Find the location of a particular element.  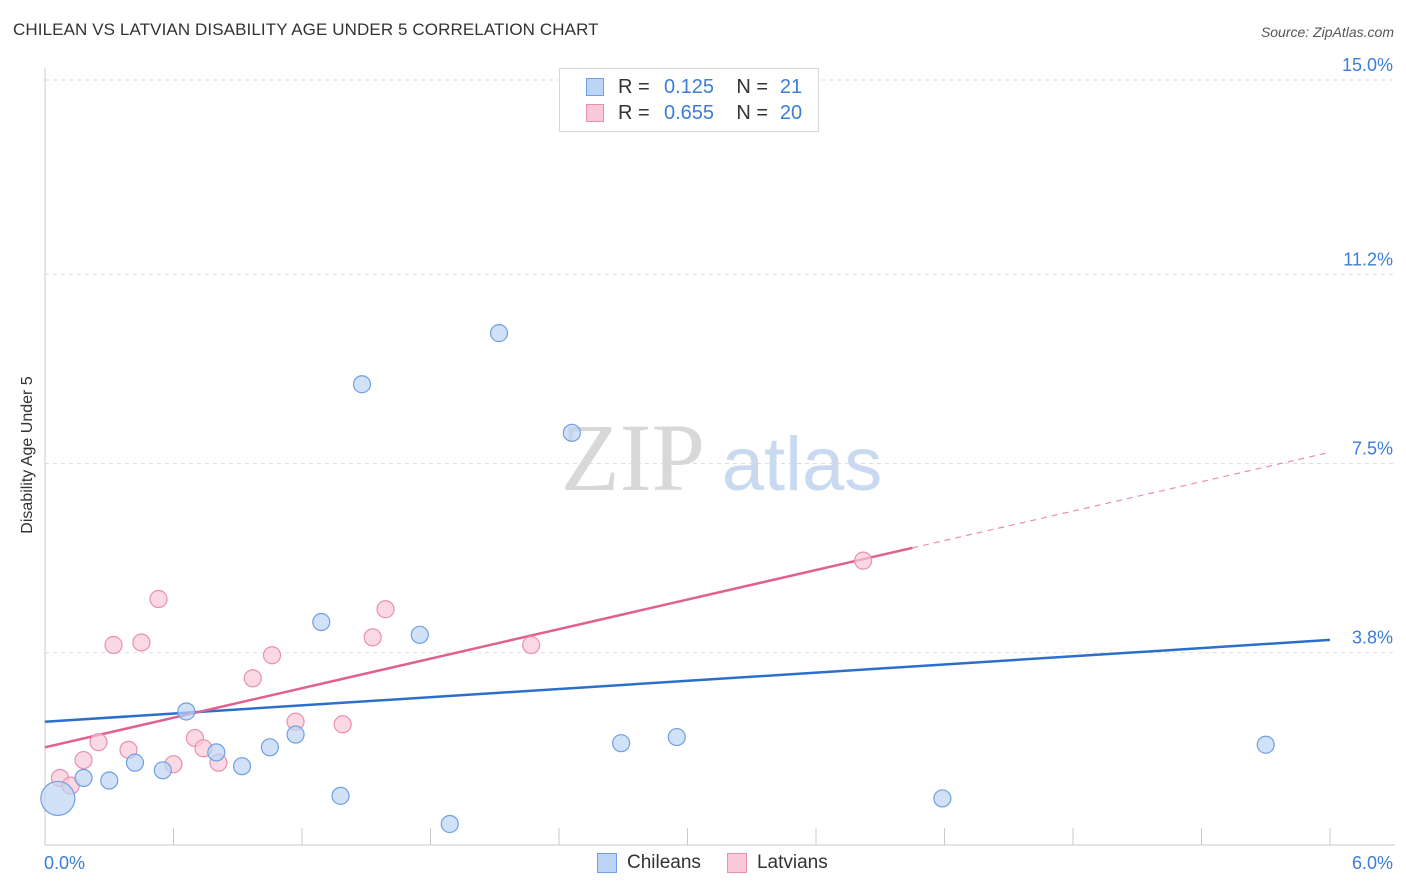

watermark-atlas: atlas is located at coordinates (802, 464).